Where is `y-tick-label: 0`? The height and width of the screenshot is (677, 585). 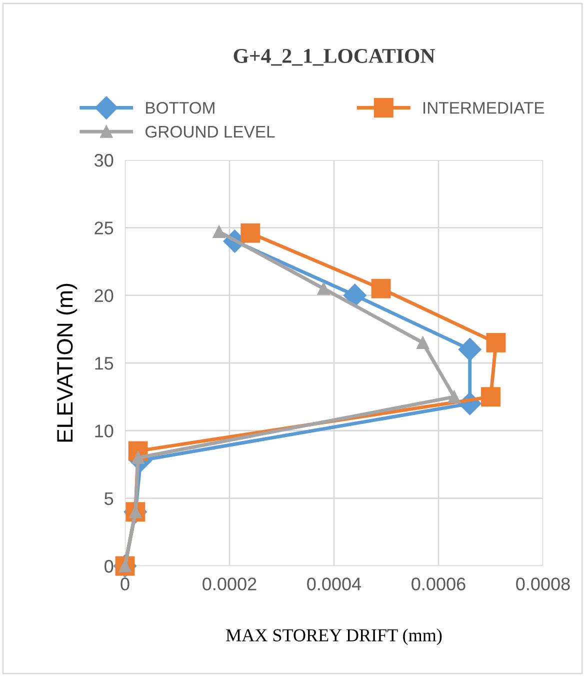 y-tick-label: 0 is located at coordinates (109, 566).